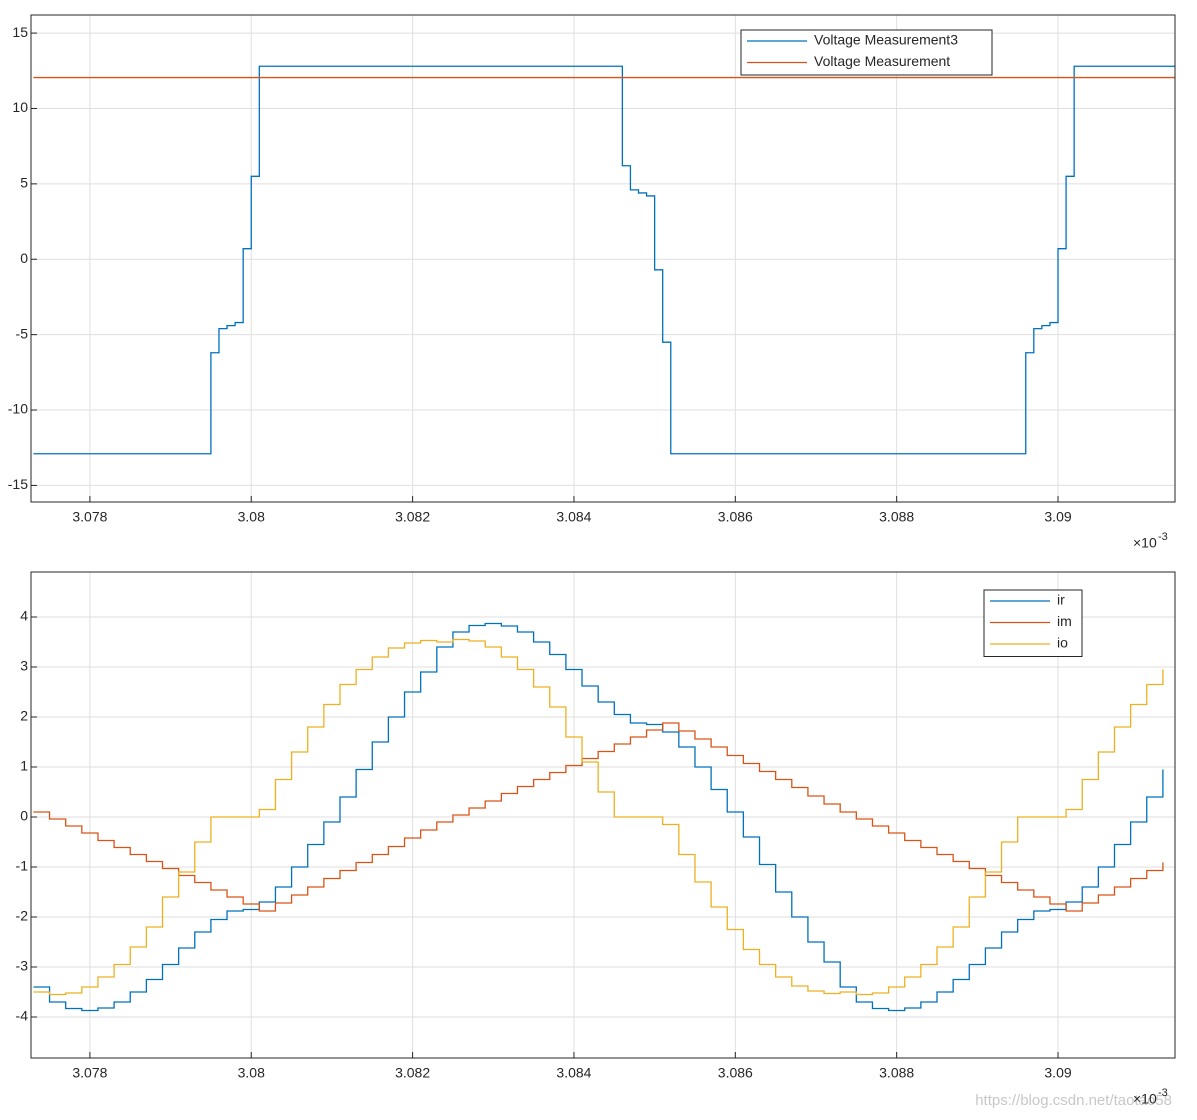  I want to click on y-tick-label: -5, so click(22, 333).